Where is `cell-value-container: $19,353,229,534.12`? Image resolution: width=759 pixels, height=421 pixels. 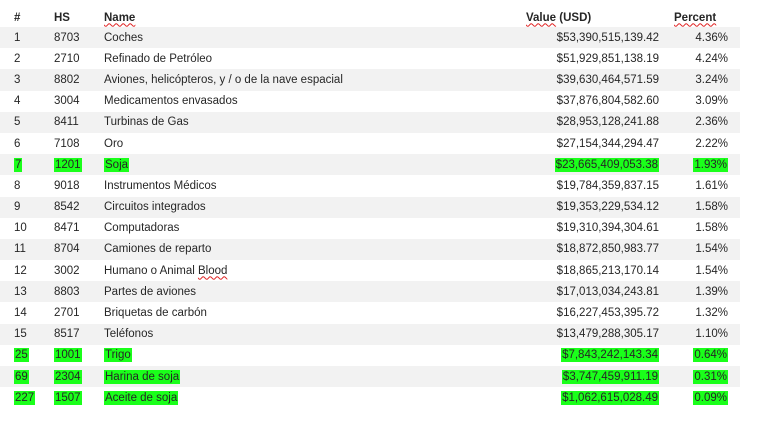
cell-value-container: $19,353,229,534.12 is located at coordinates (608, 207).